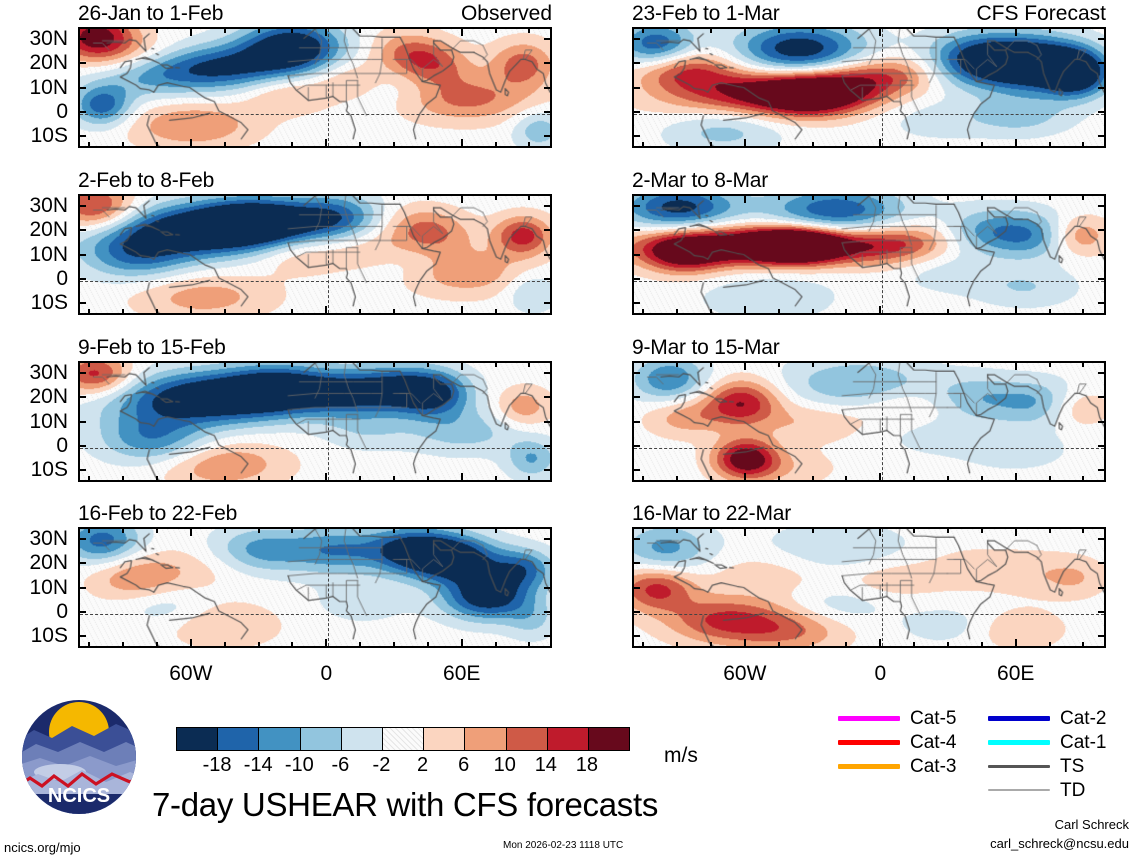 This screenshot has width=1135, height=860. Describe the element at coordinates (464, 765) in the screenshot. I see `colorbar-tick-label: 6` at that location.